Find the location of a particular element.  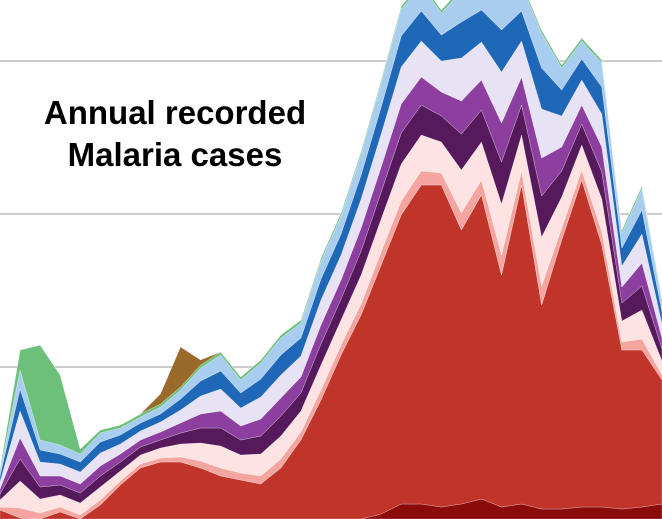

area-layer is located at coordinates (331, 508).